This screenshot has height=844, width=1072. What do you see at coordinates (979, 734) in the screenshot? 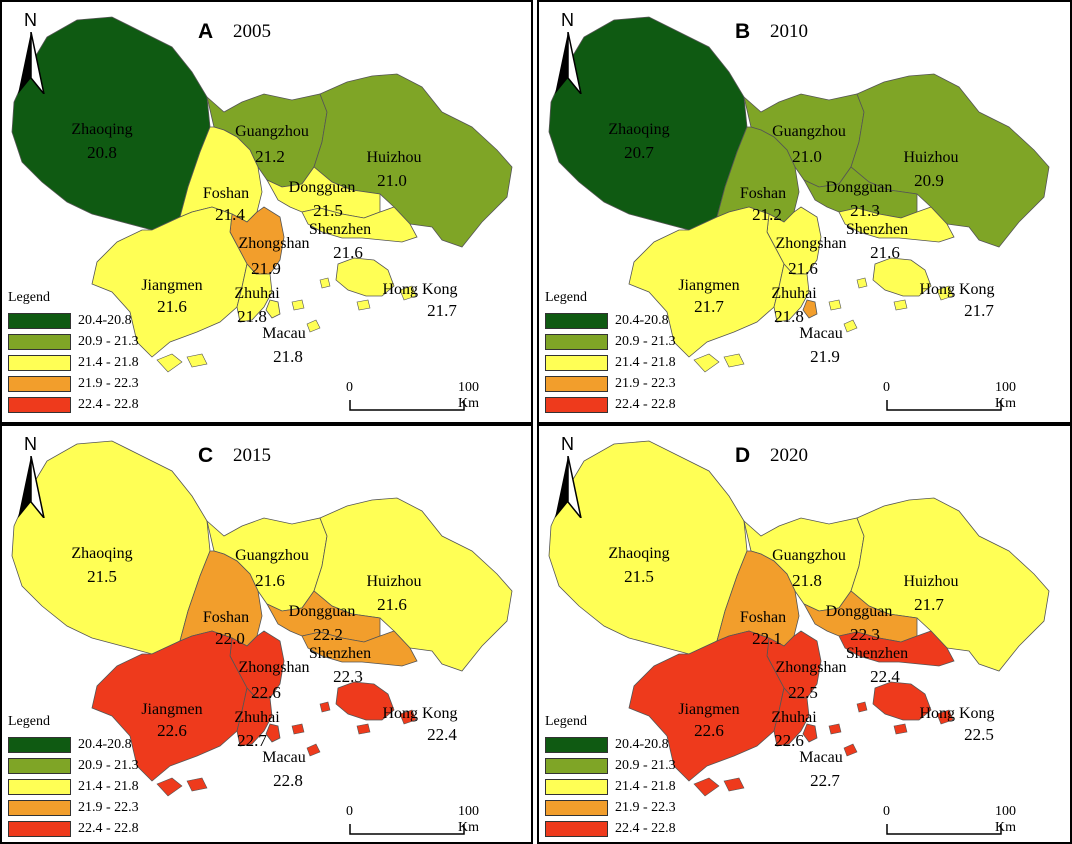
I see `region-value-hong-kong: 22.5` at bounding box center [979, 734].